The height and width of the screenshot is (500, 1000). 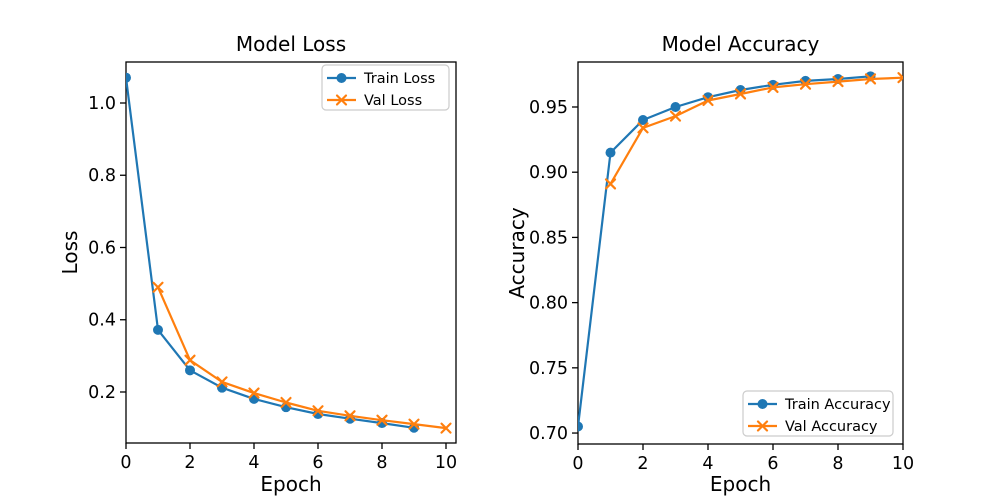 I want to click on model-accuracy-x-tick-label-5: 10, so click(x=903, y=464).